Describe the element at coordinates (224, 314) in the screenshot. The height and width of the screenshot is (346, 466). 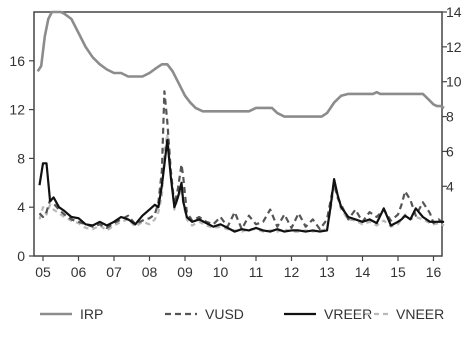
I see `legend-label-vusd: VUSD` at that location.